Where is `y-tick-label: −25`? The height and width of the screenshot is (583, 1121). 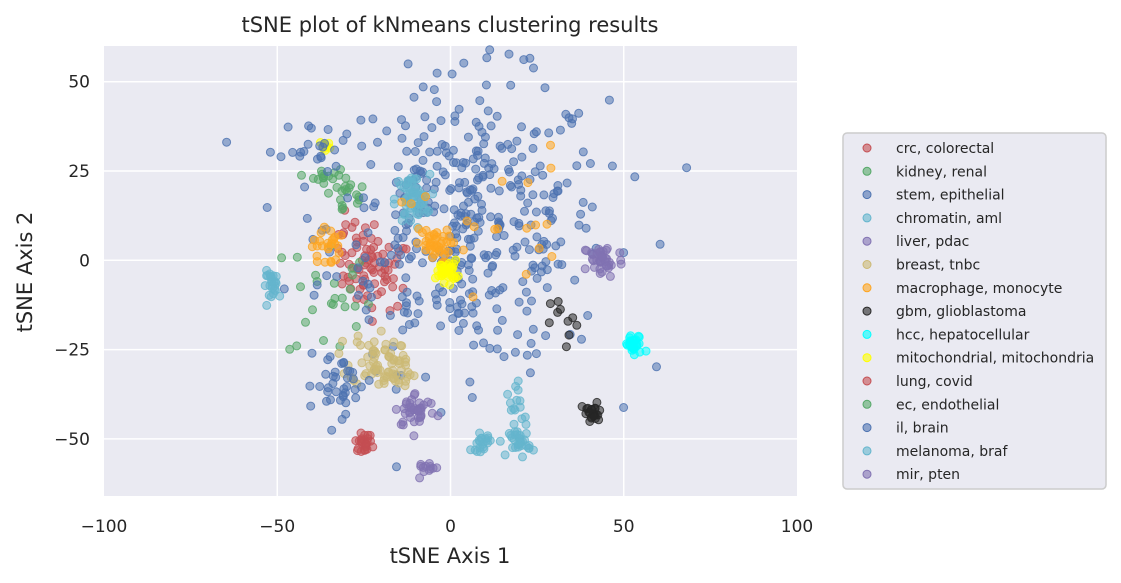 y-tick-label: −25 is located at coordinates (72, 351).